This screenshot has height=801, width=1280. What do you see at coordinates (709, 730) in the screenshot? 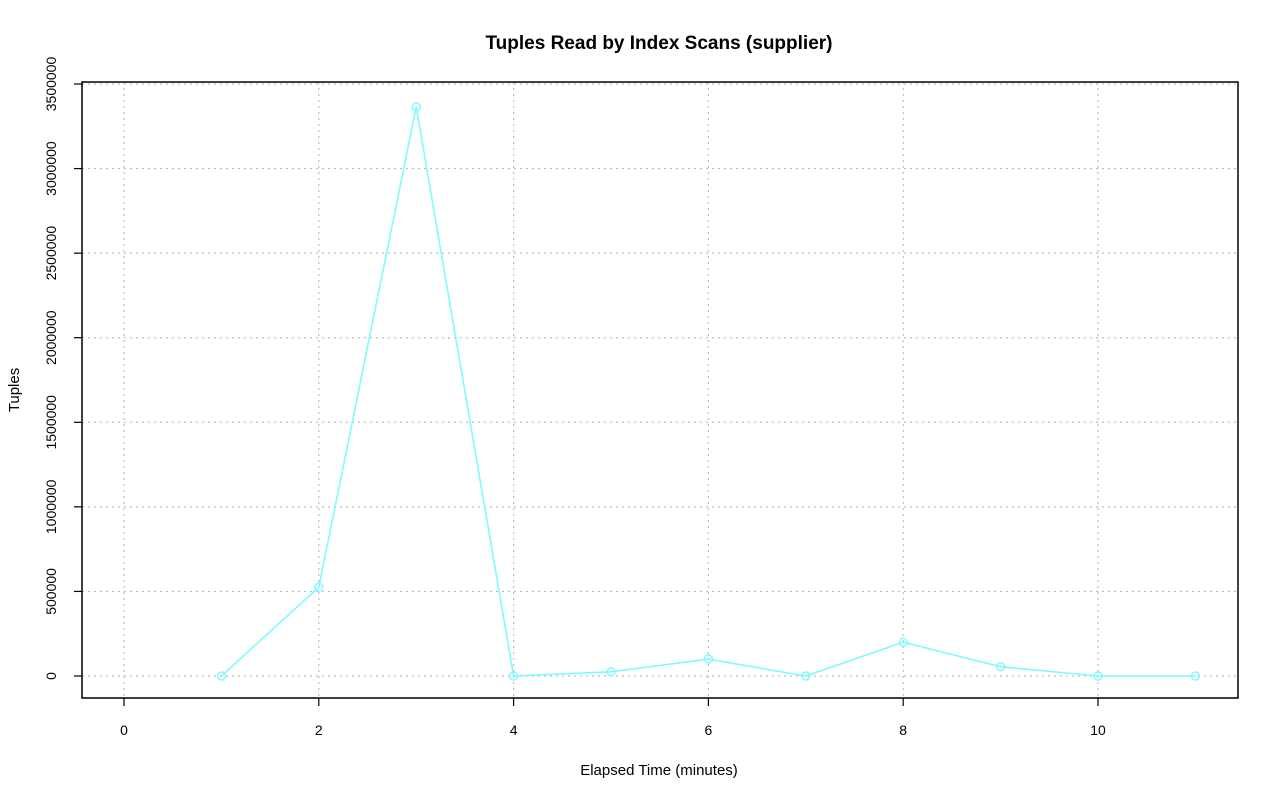
I see `x-tick-label: 6` at bounding box center [709, 730].